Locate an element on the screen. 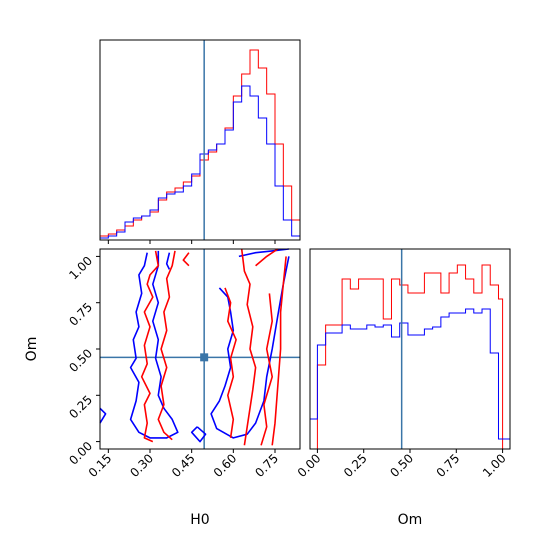  om-x-tick-label: 0.50 is located at coordinates (401, 465).